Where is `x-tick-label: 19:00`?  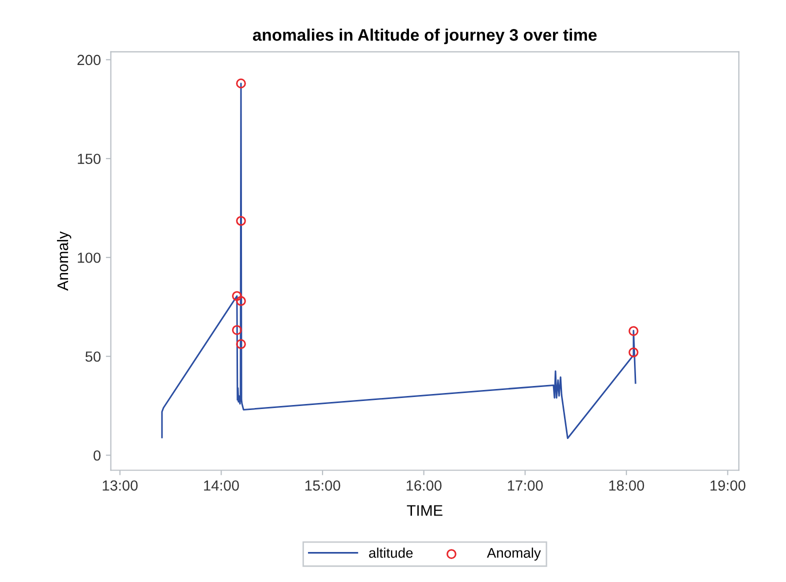
x-tick-label: 19:00 is located at coordinates (728, 485).